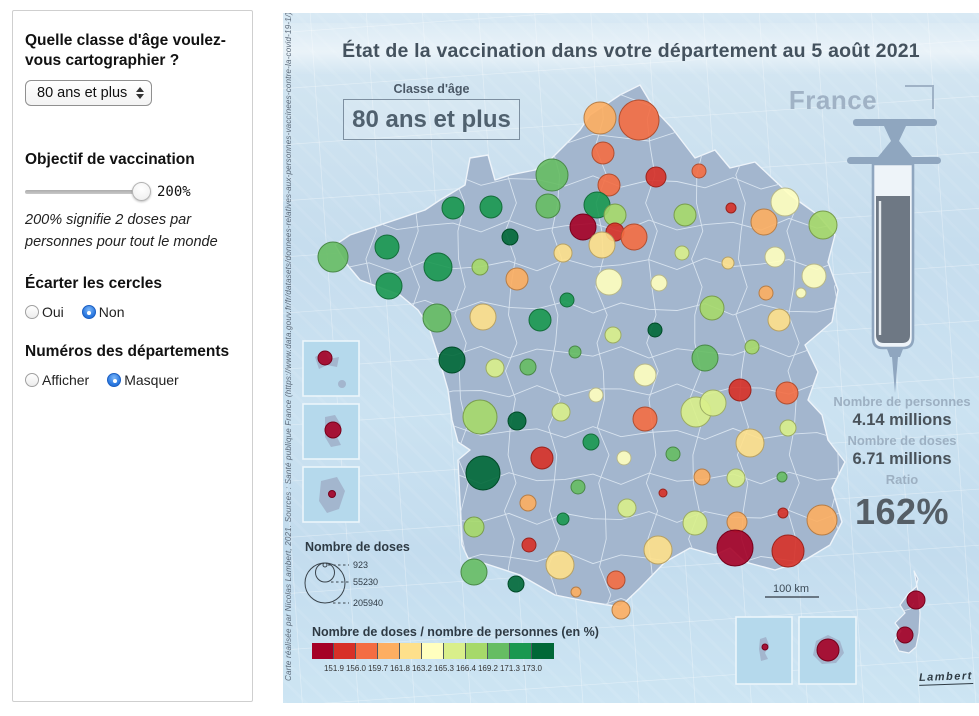 The image size is (979, 716). I want to click on radio-option-non: Non, so click(102, 312).